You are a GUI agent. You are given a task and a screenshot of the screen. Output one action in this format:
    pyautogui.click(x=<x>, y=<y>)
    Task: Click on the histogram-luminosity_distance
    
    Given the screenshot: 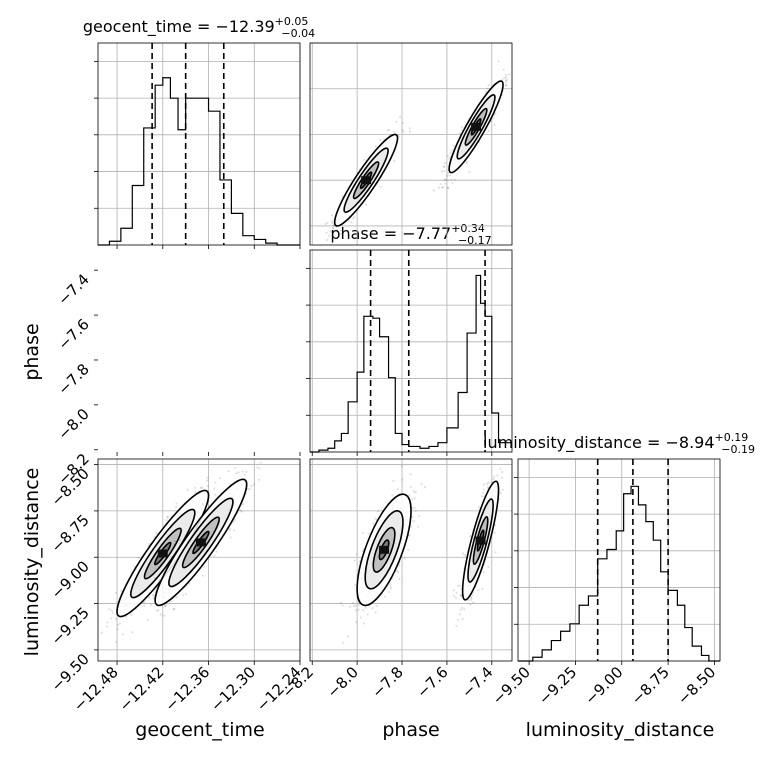 What is the action you would take?
    pyautogui.click(x=617, y=560)
    